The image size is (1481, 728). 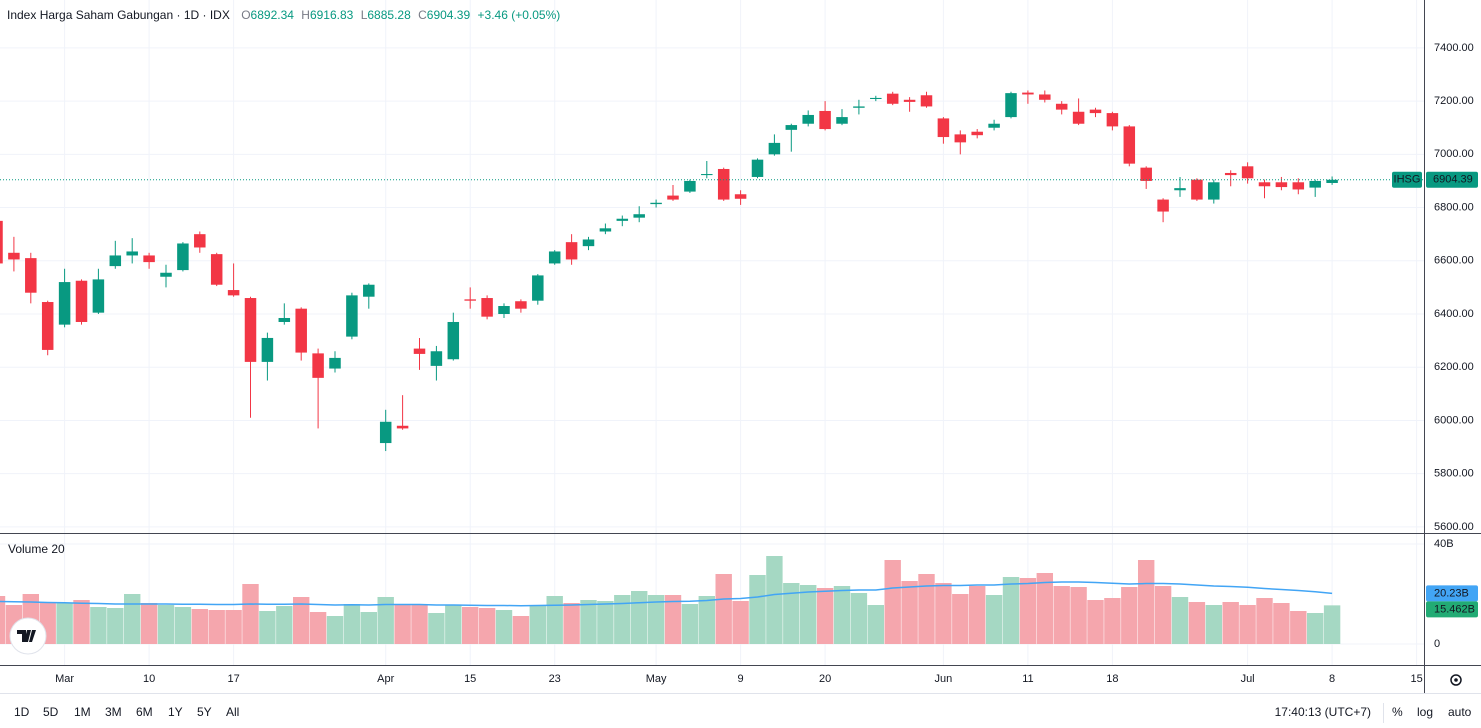 I want to click on x-tick-label: May, so click(x=656, y=679).